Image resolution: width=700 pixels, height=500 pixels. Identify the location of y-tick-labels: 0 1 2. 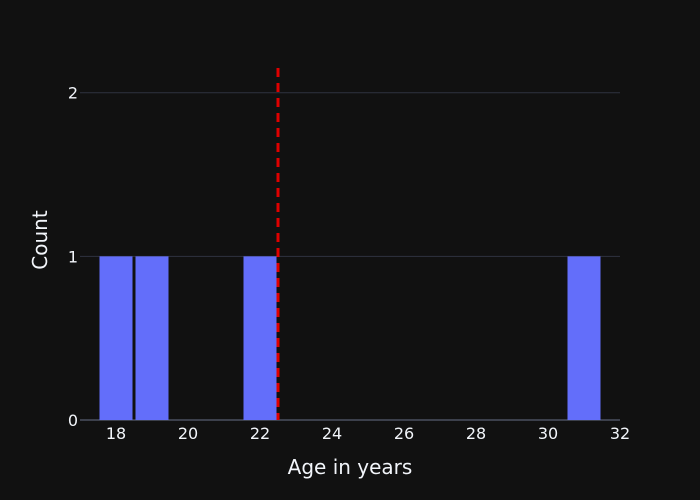
(73, 257).